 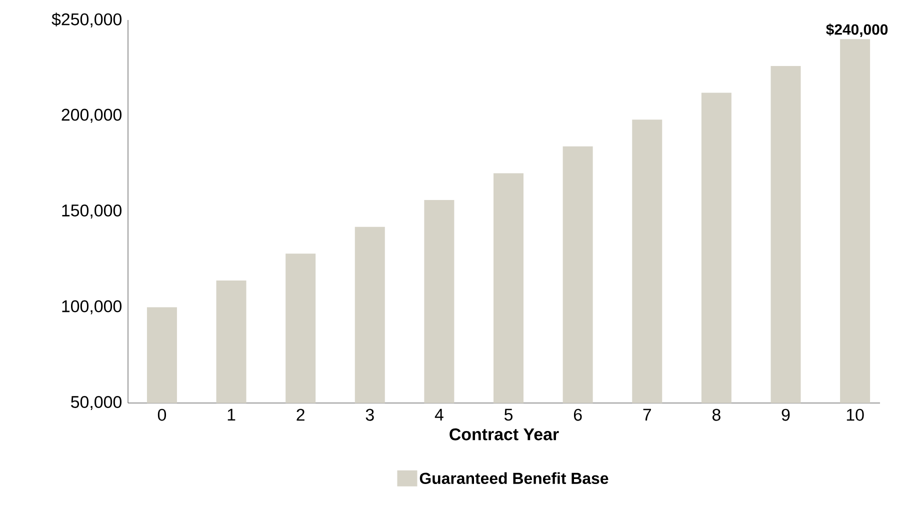 I want to click on legend-label: Guaranteed Benefit Base, so click(x=514, y=478).